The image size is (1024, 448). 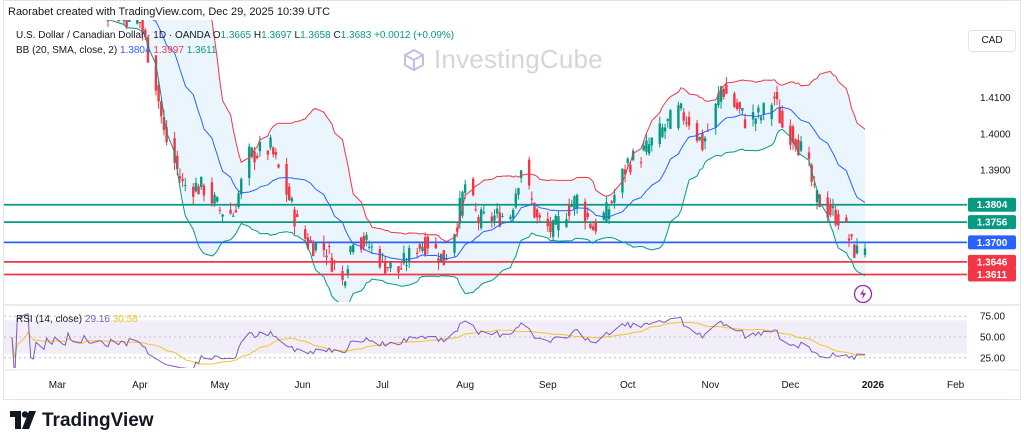 I want to click on rsi-label: RSI (14, close), so click(x=49, y=319).